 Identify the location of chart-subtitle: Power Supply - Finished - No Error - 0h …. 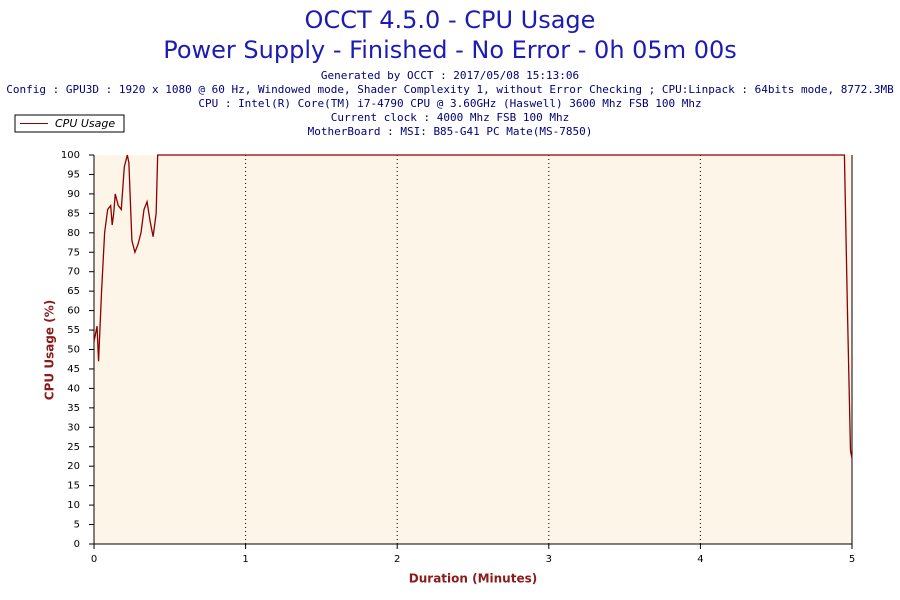
(450, 50).